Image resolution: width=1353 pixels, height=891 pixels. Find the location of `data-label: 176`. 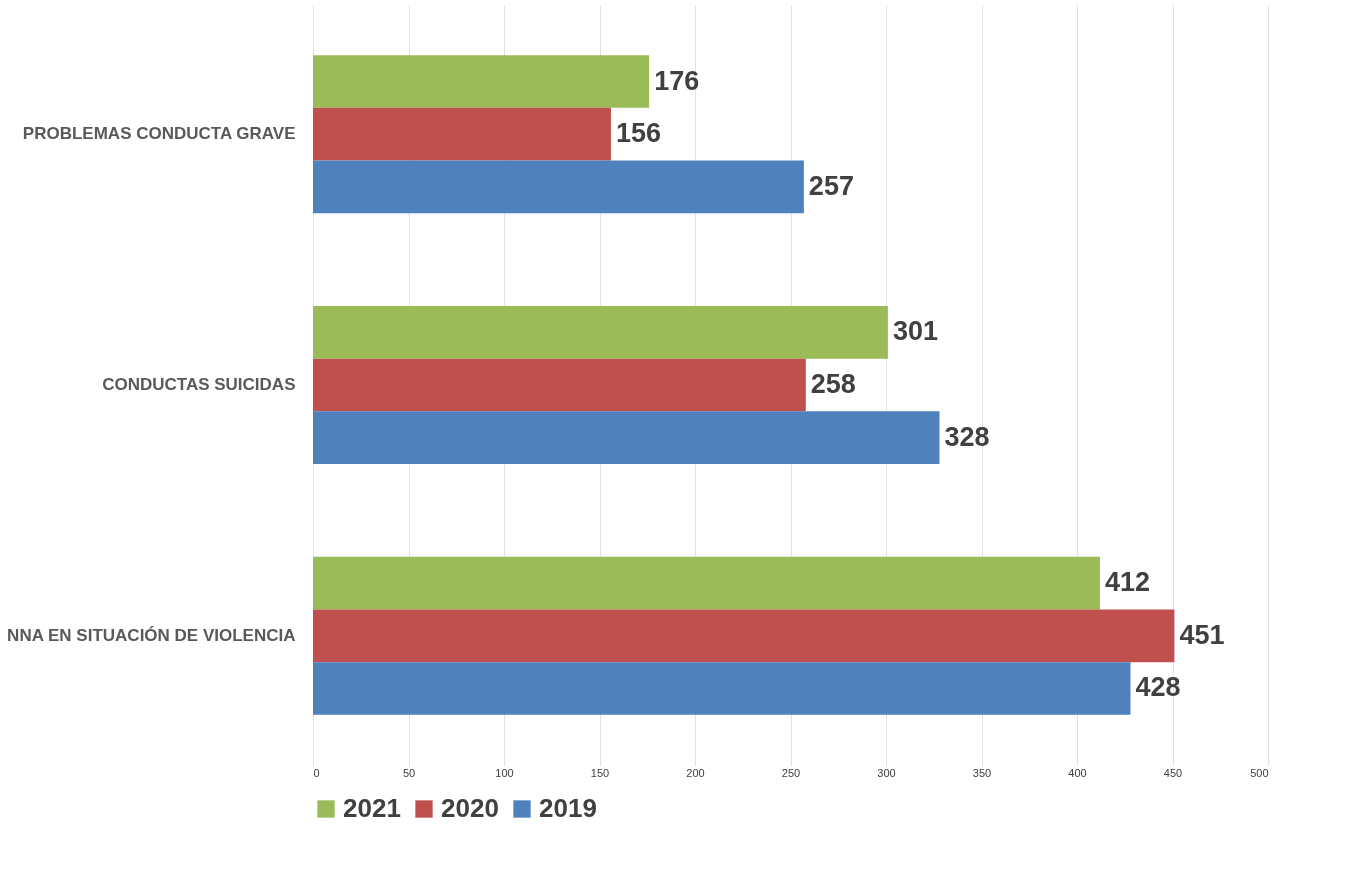

data-label: 176 is located at coordinates (677, 80).